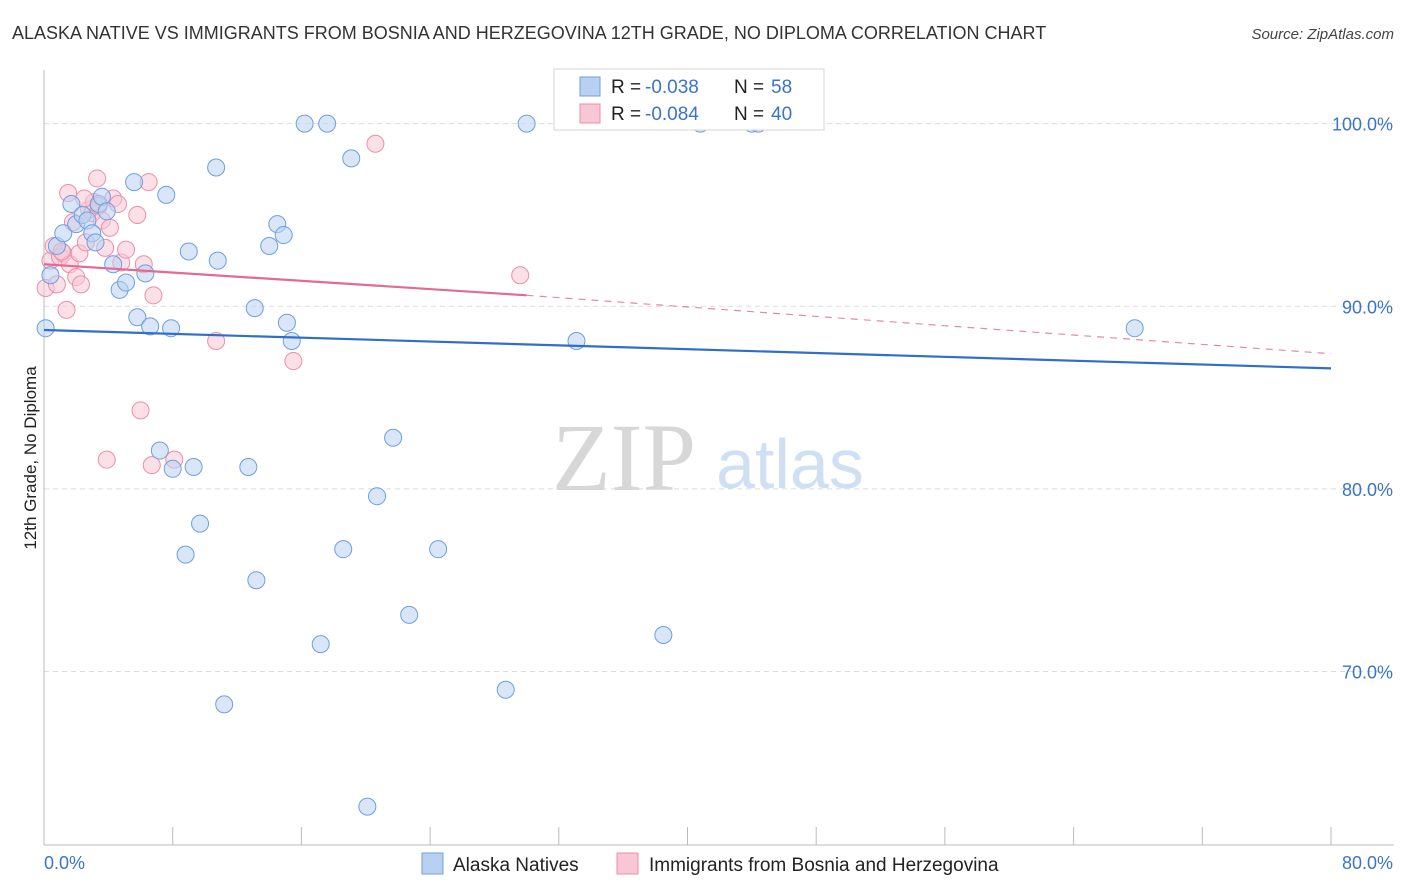 Image resolution: width=1406 pixels, height=892 pixels. I want to click on y-tick-label: 70.0%, so click(1367, 673).